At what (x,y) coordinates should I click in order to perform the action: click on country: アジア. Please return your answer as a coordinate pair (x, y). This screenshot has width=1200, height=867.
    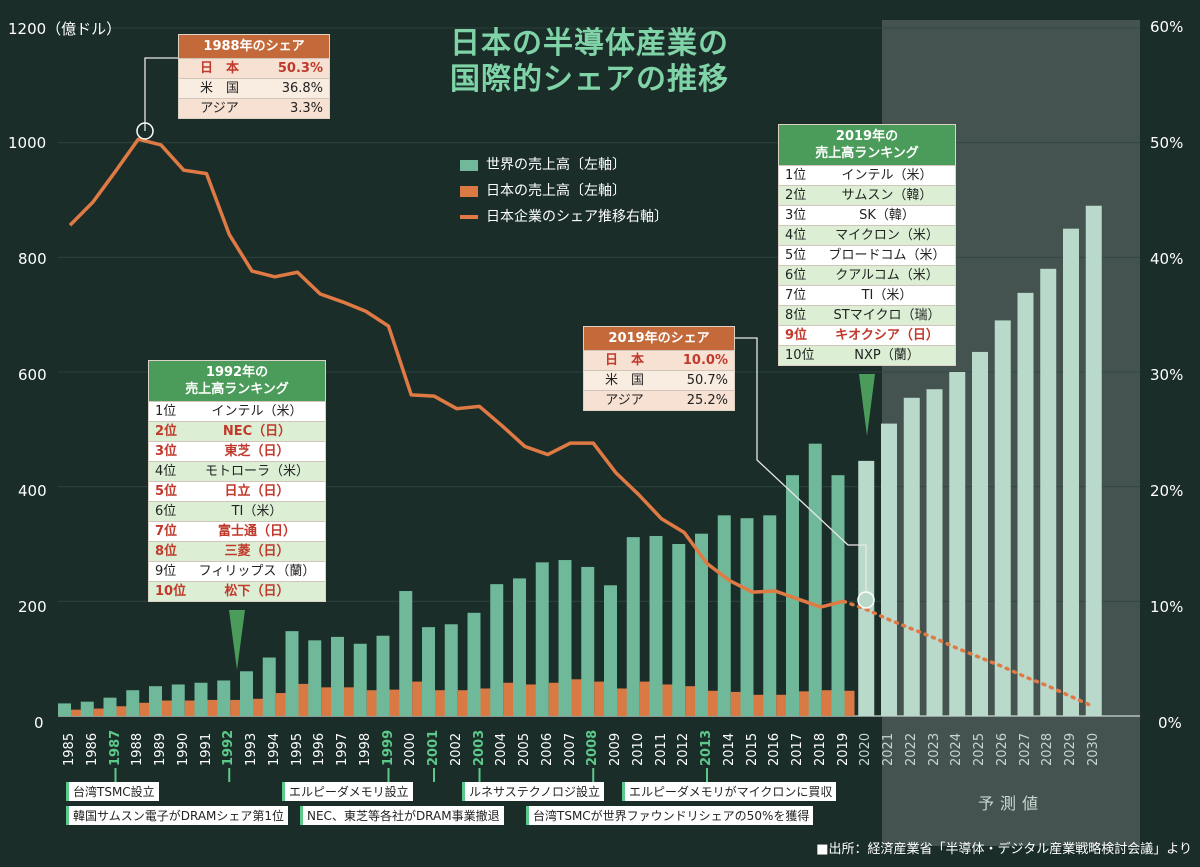
    Looking at the image, I should click on (624, 400).